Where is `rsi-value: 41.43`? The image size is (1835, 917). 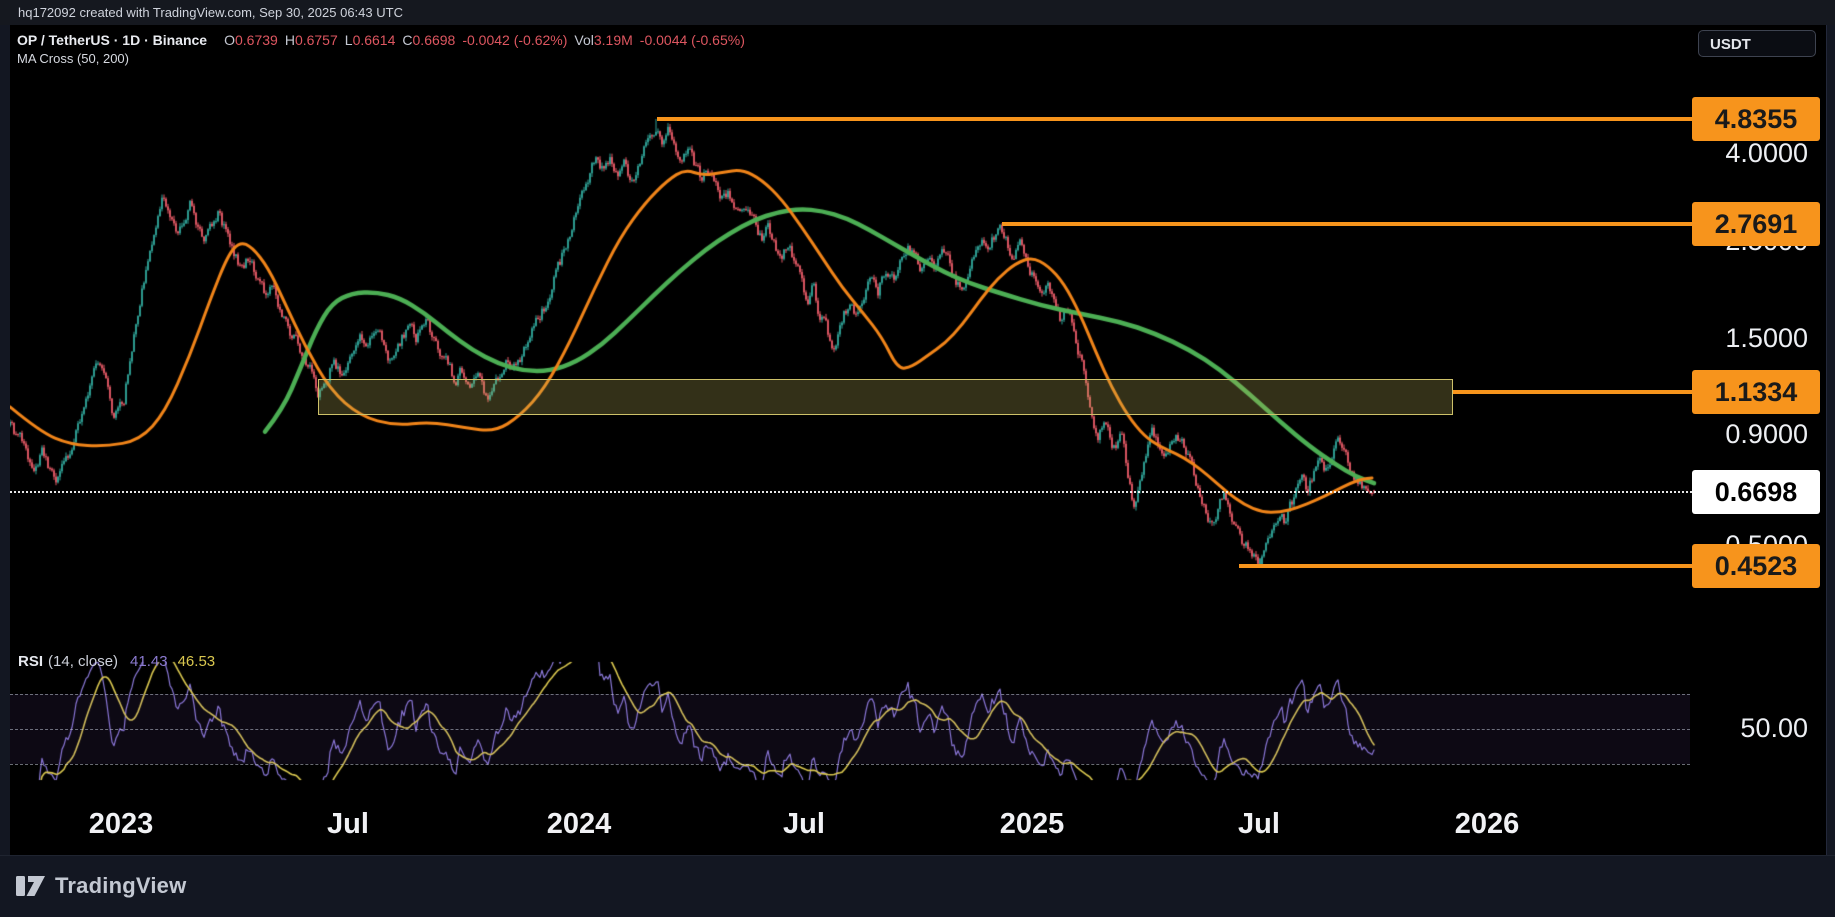 rsi-value: 41.43 is located at coordinates (149, 661).